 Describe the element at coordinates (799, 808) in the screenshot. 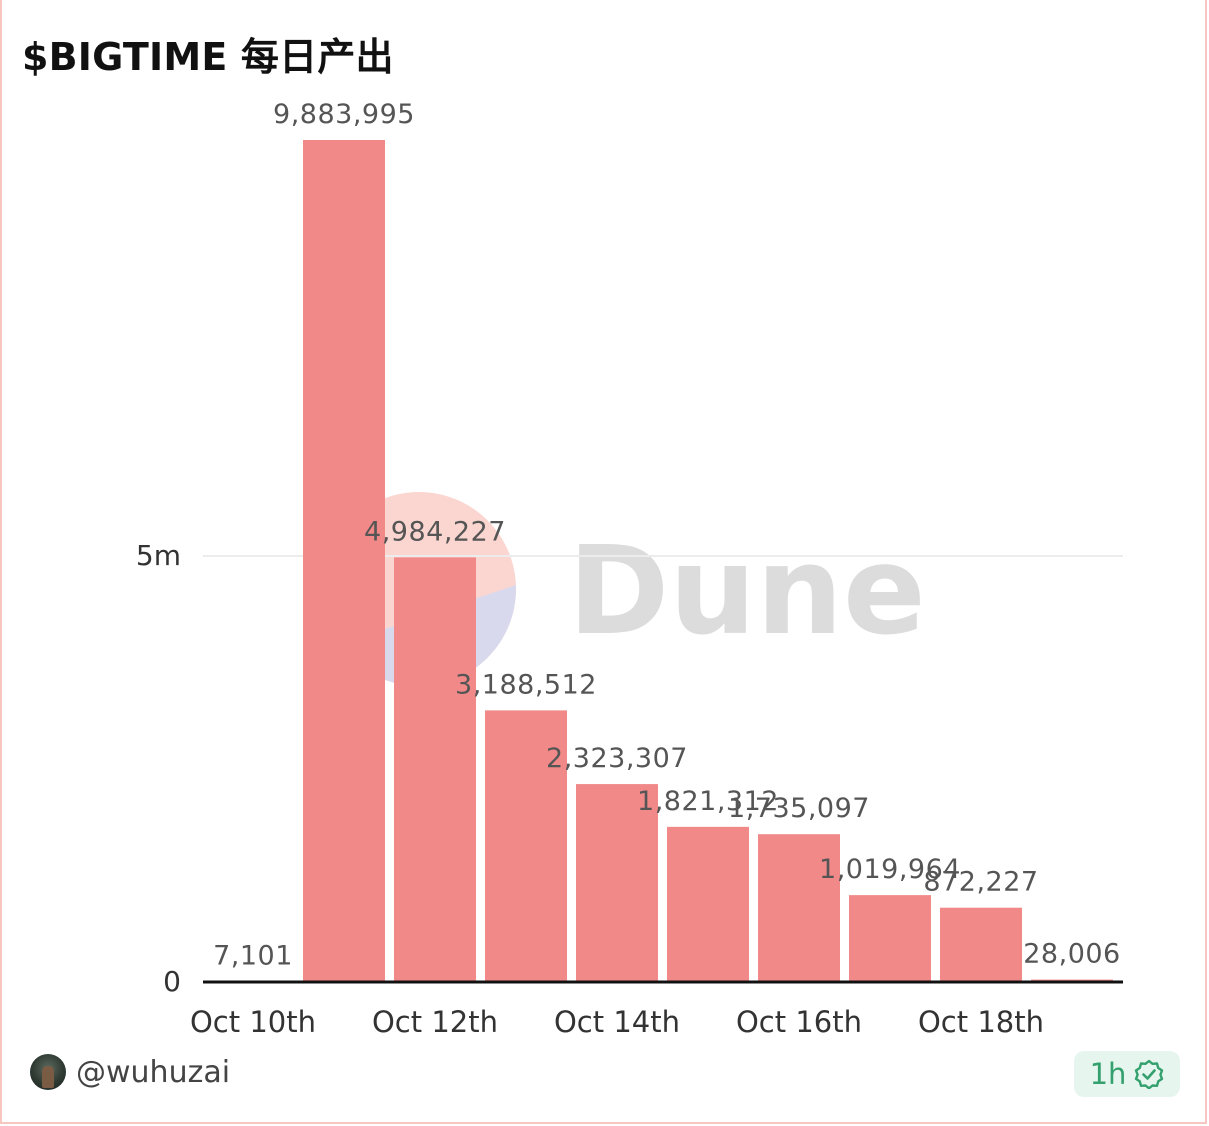

I see `data-label: 1,735,097` at that location.